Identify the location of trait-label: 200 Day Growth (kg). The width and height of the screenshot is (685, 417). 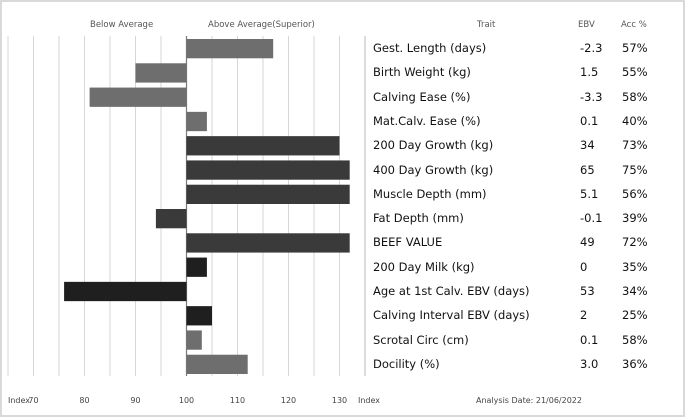
(433, 145).